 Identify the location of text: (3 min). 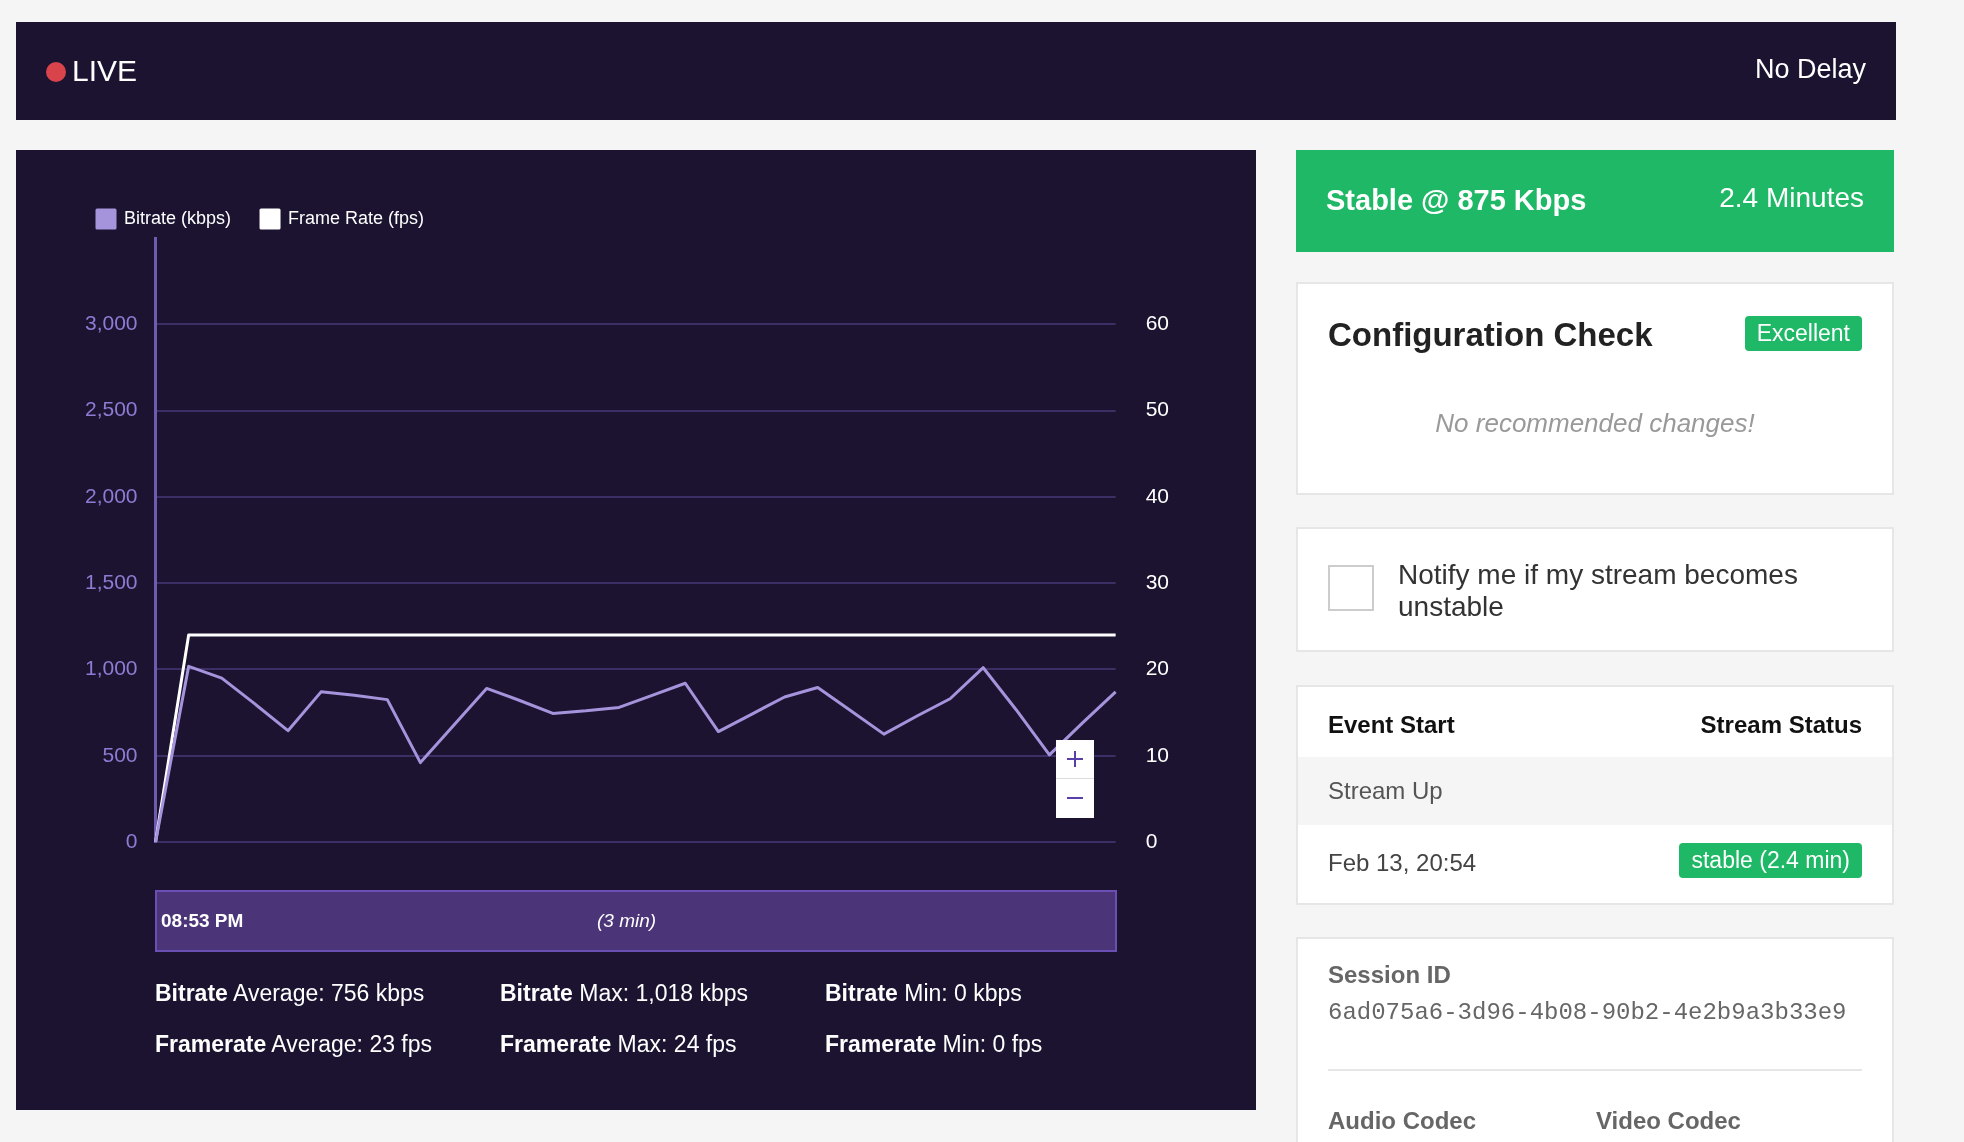
(627, 921).